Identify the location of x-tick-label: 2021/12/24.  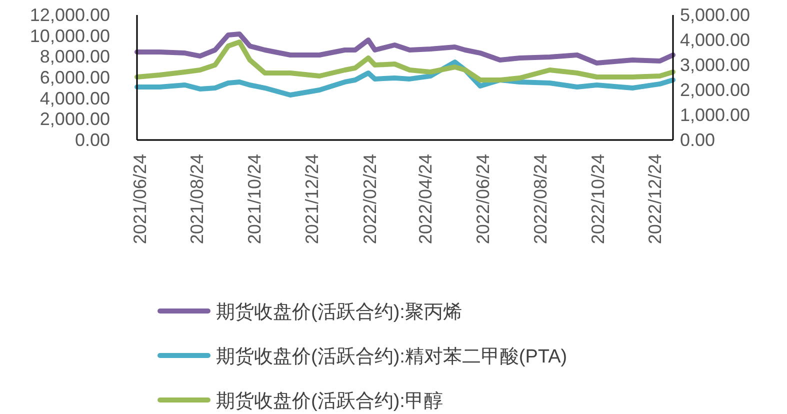
(312, 199).